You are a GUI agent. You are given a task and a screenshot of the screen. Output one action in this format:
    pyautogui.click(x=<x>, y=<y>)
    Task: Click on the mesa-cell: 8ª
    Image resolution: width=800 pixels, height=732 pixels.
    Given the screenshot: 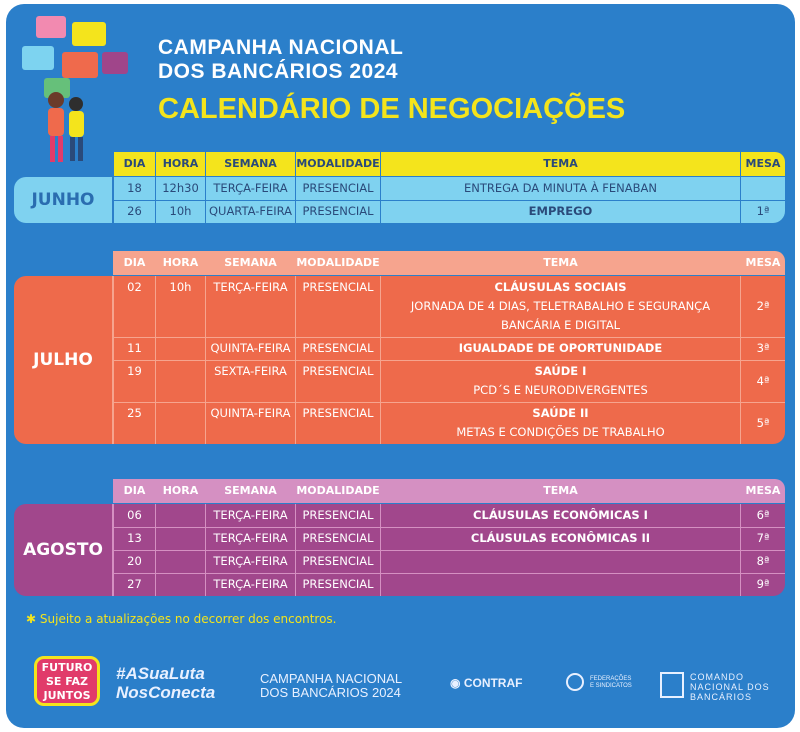 What is the action you would take?
    pyautogui.click(x=762, y=561)
    